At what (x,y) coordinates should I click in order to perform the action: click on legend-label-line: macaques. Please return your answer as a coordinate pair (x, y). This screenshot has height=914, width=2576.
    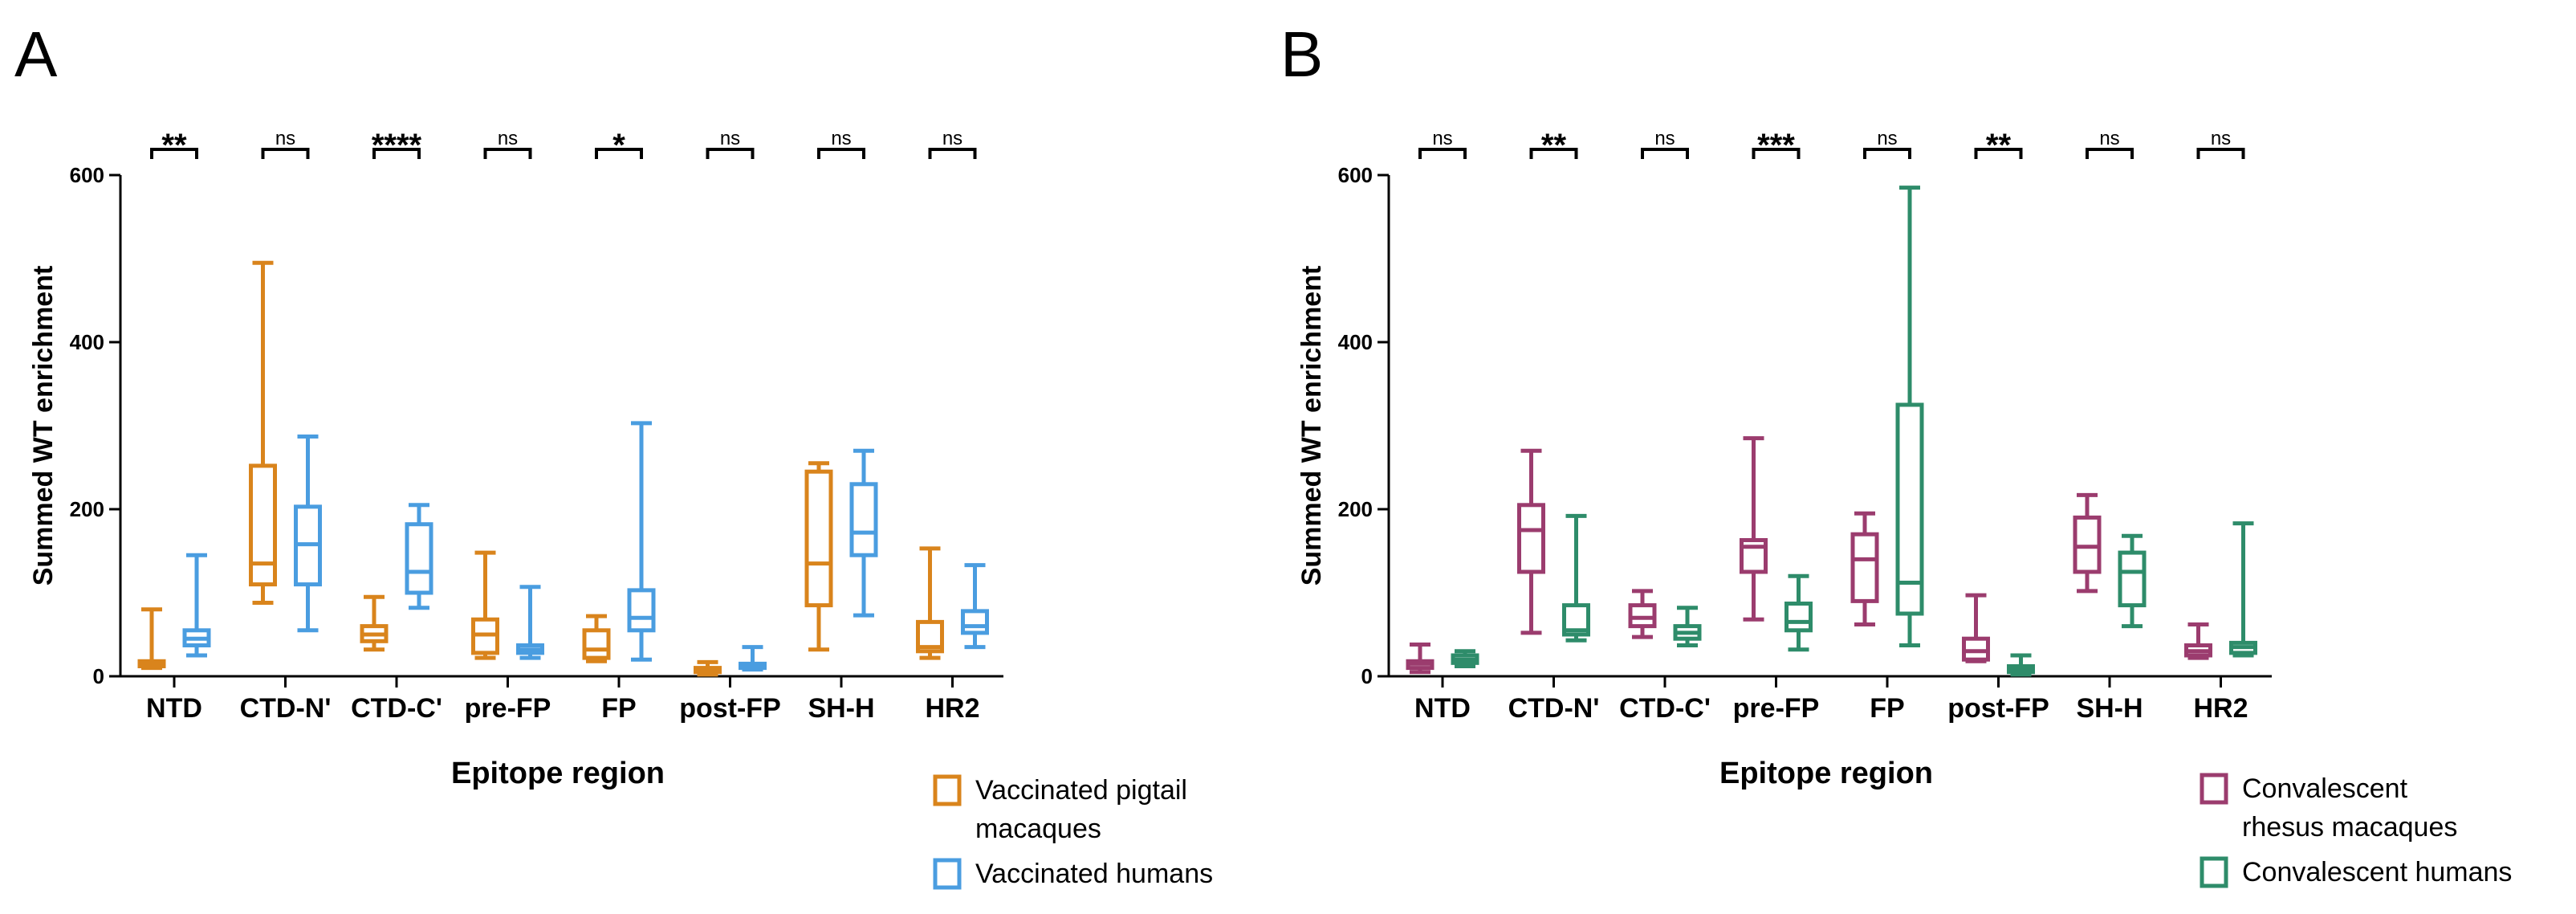
    Looking at the image, I should click on (1038, 829).